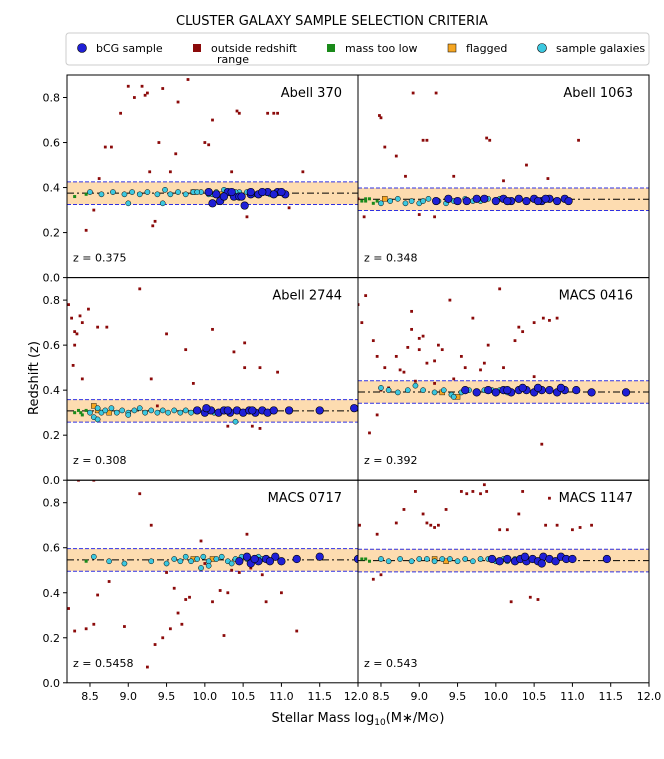 The width and height of the screenshot is (664, 759). I want to click on panel-title: Abell 370, so click(311, 93).